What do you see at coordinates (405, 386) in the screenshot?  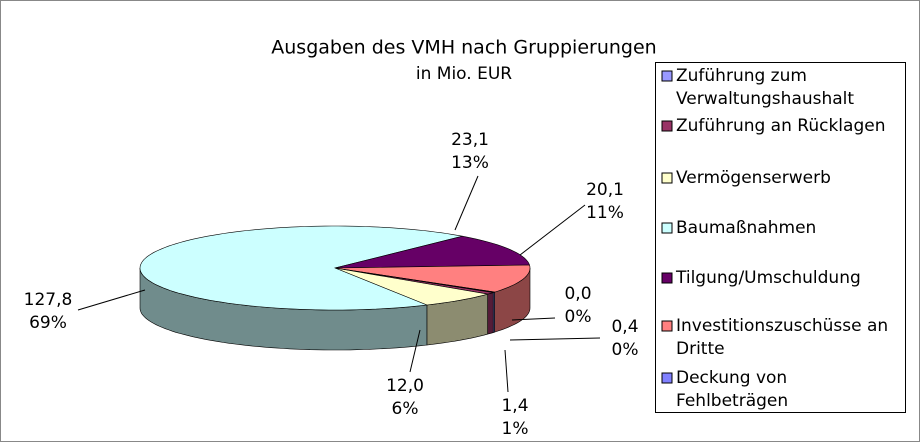 I see `data-label: 12,0` at bounding box center [405, 386].